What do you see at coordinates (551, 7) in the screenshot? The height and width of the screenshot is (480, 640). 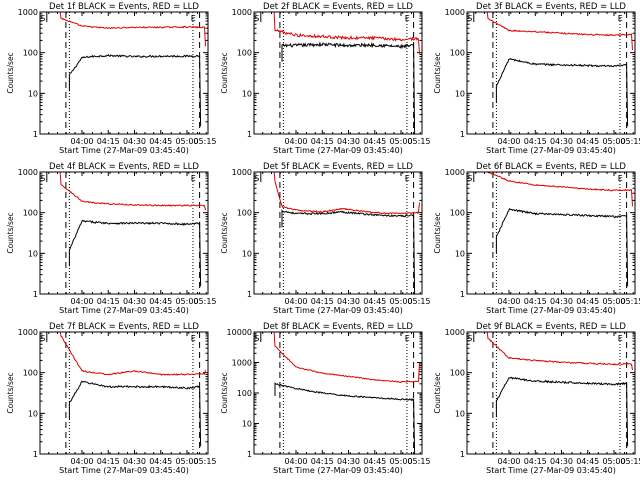 I see `panel-title: Det 3f BLACK = Events, RED = LLD` at bounding box center [551, 7].